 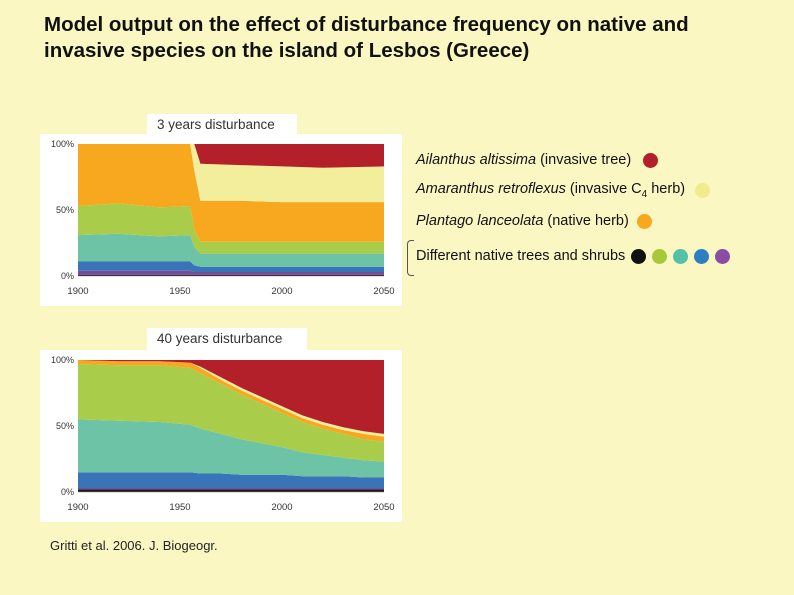 I want to click on chart-40yr: 0% 50% 100% 1900 1950 2000 2050, so click(x=223, y=434).